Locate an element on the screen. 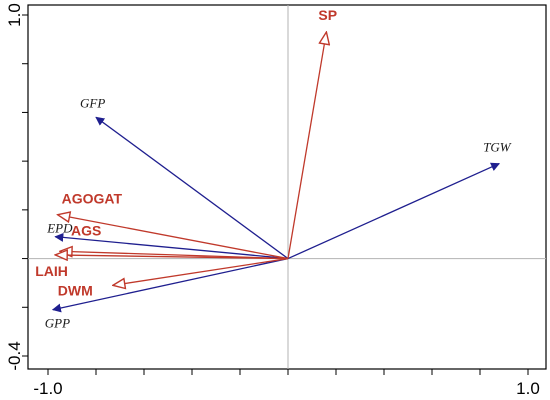 The image size is (550, 400). vector-arrow-laih is located at coordinates (172, 257).